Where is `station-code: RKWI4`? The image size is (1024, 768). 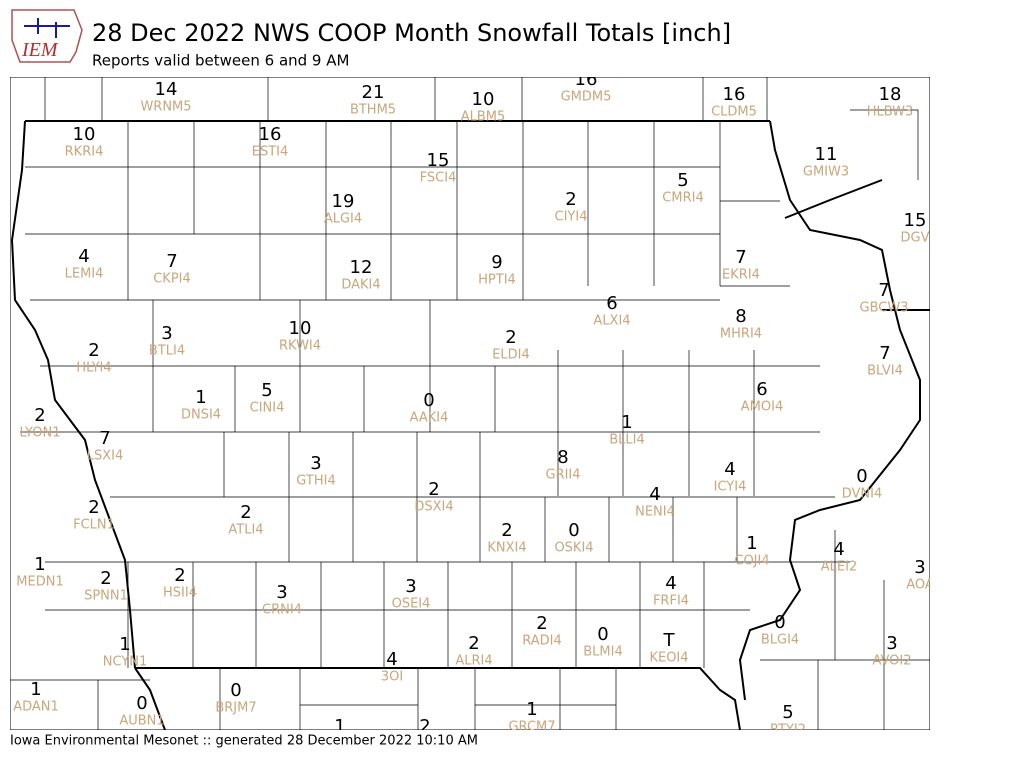 station-code: RKWI4 is located at coordinates (300, 346).